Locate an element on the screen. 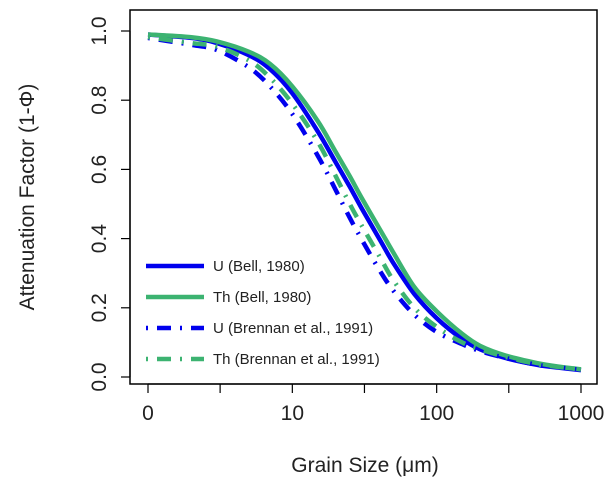 The image size is (615, 481). legend-label-1: U (Bell, 1980) is located at coordinates (259, 266).